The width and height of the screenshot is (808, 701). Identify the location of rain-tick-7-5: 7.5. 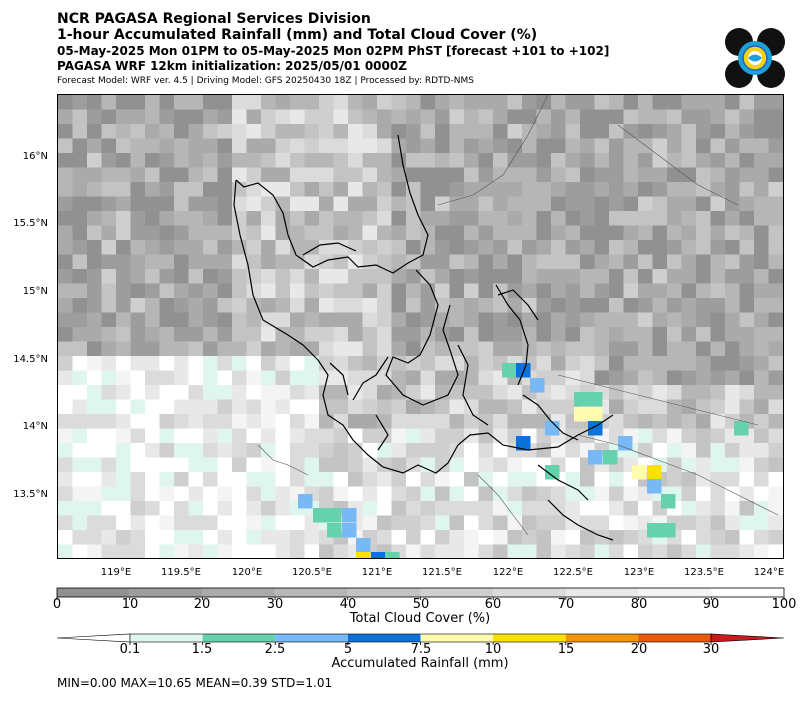
(421, 649).